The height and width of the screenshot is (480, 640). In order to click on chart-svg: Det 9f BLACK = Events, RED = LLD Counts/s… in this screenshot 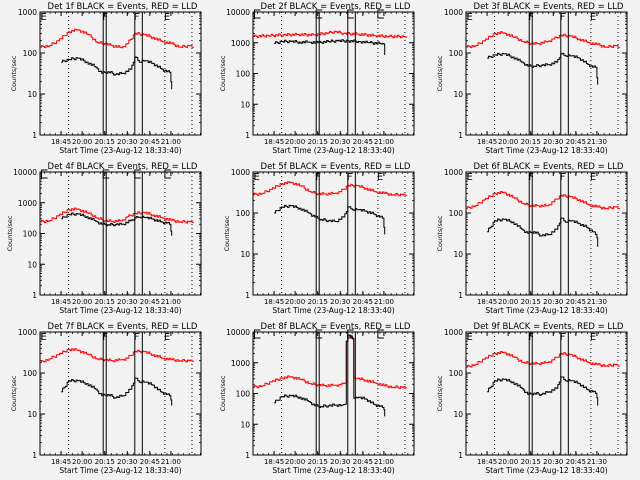, I will do `click(532, 398)`.